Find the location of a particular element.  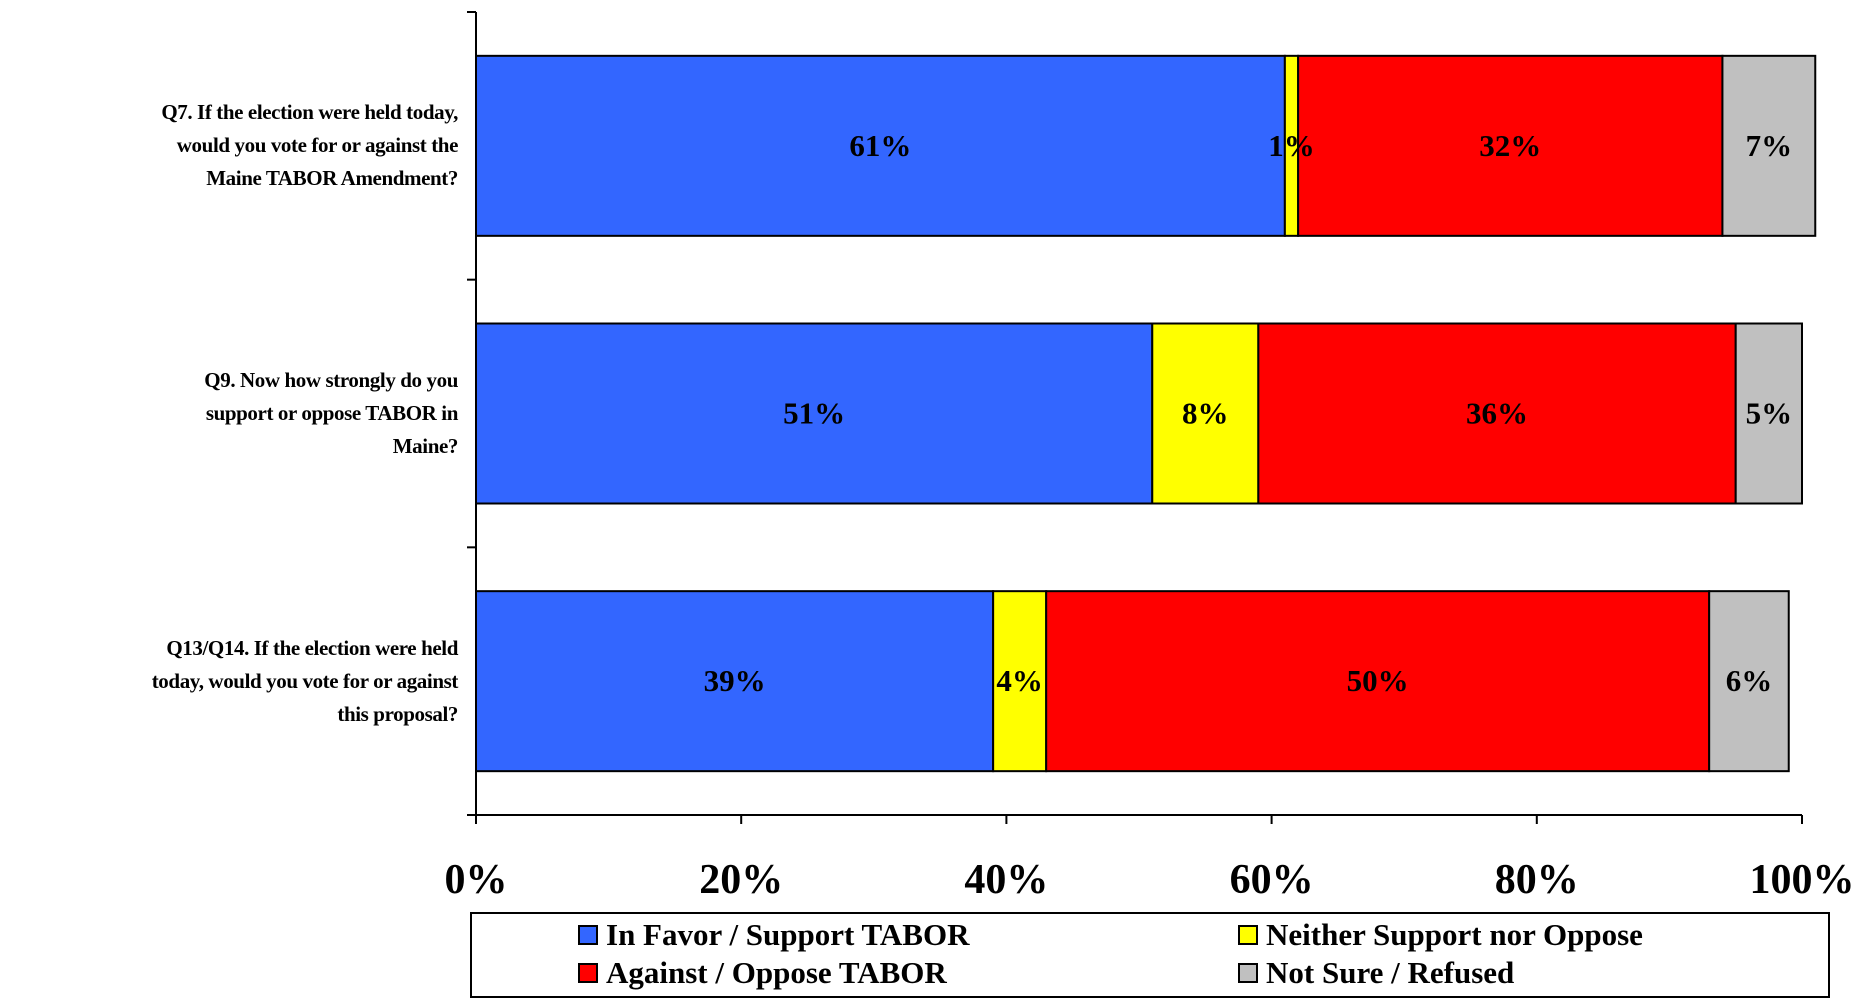

legend-item-notsure: Not Sure / Refused is located at coordinates (1376, 972).